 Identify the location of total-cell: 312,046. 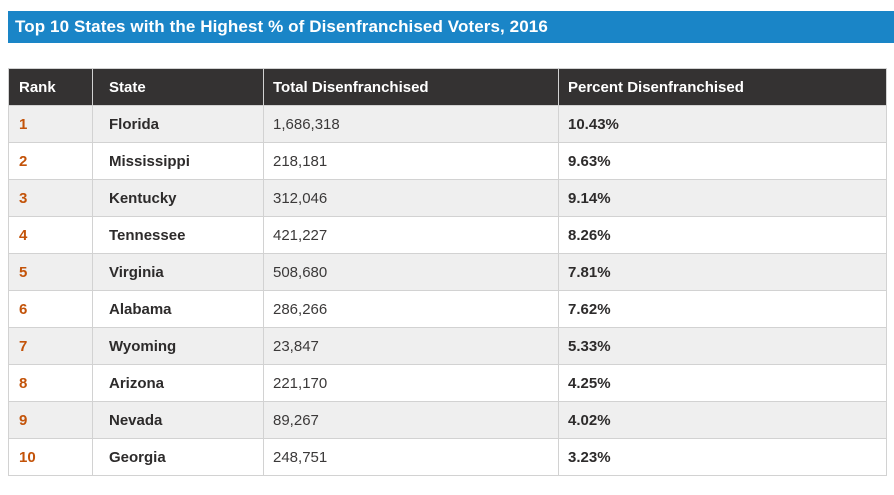
(411, 198).